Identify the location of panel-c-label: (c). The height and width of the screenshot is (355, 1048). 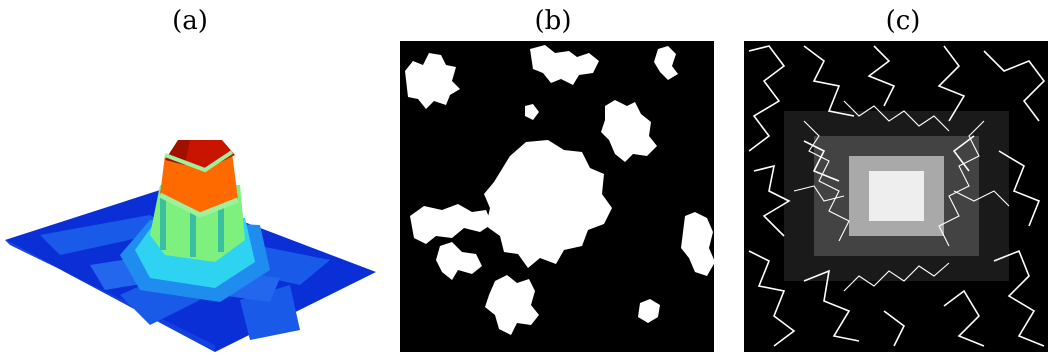
(903, 21).